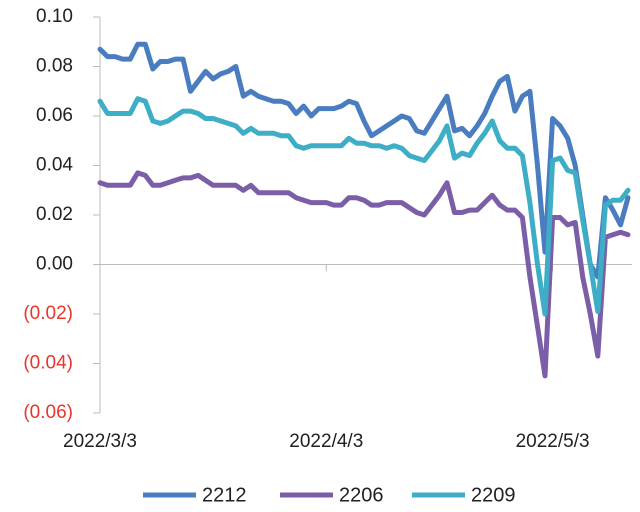 The image size is (640, 512). Describe the element at coordinates (100, 441) in the screenshot. I see `x-tick-label: 2022/3/3` at that location.